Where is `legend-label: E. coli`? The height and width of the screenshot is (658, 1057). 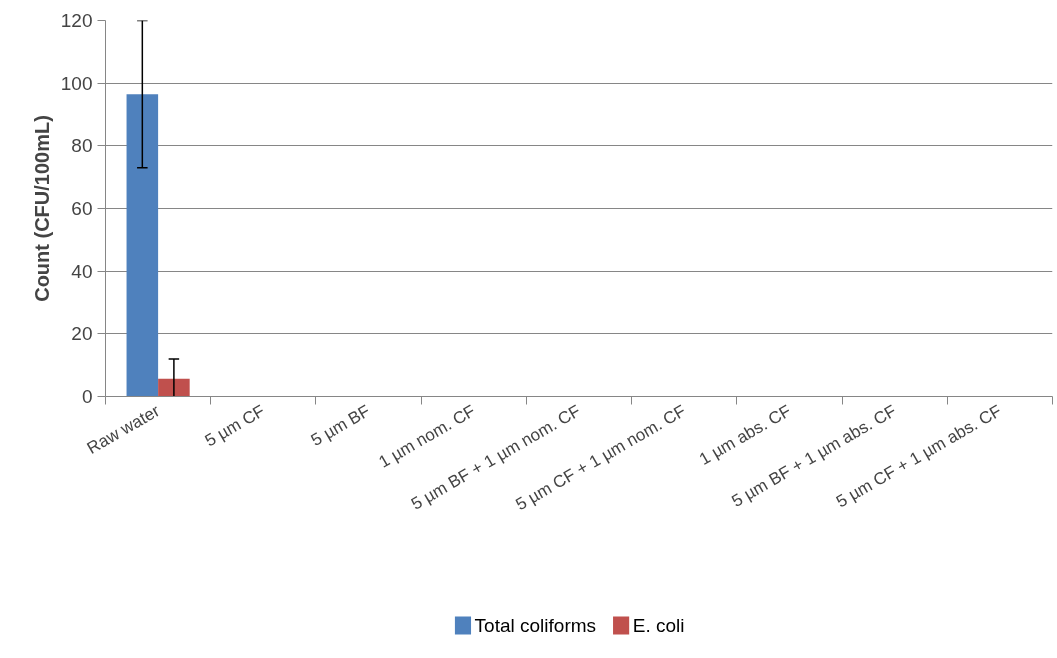
legend-label: E. coli is located at coordinates (658, 625).